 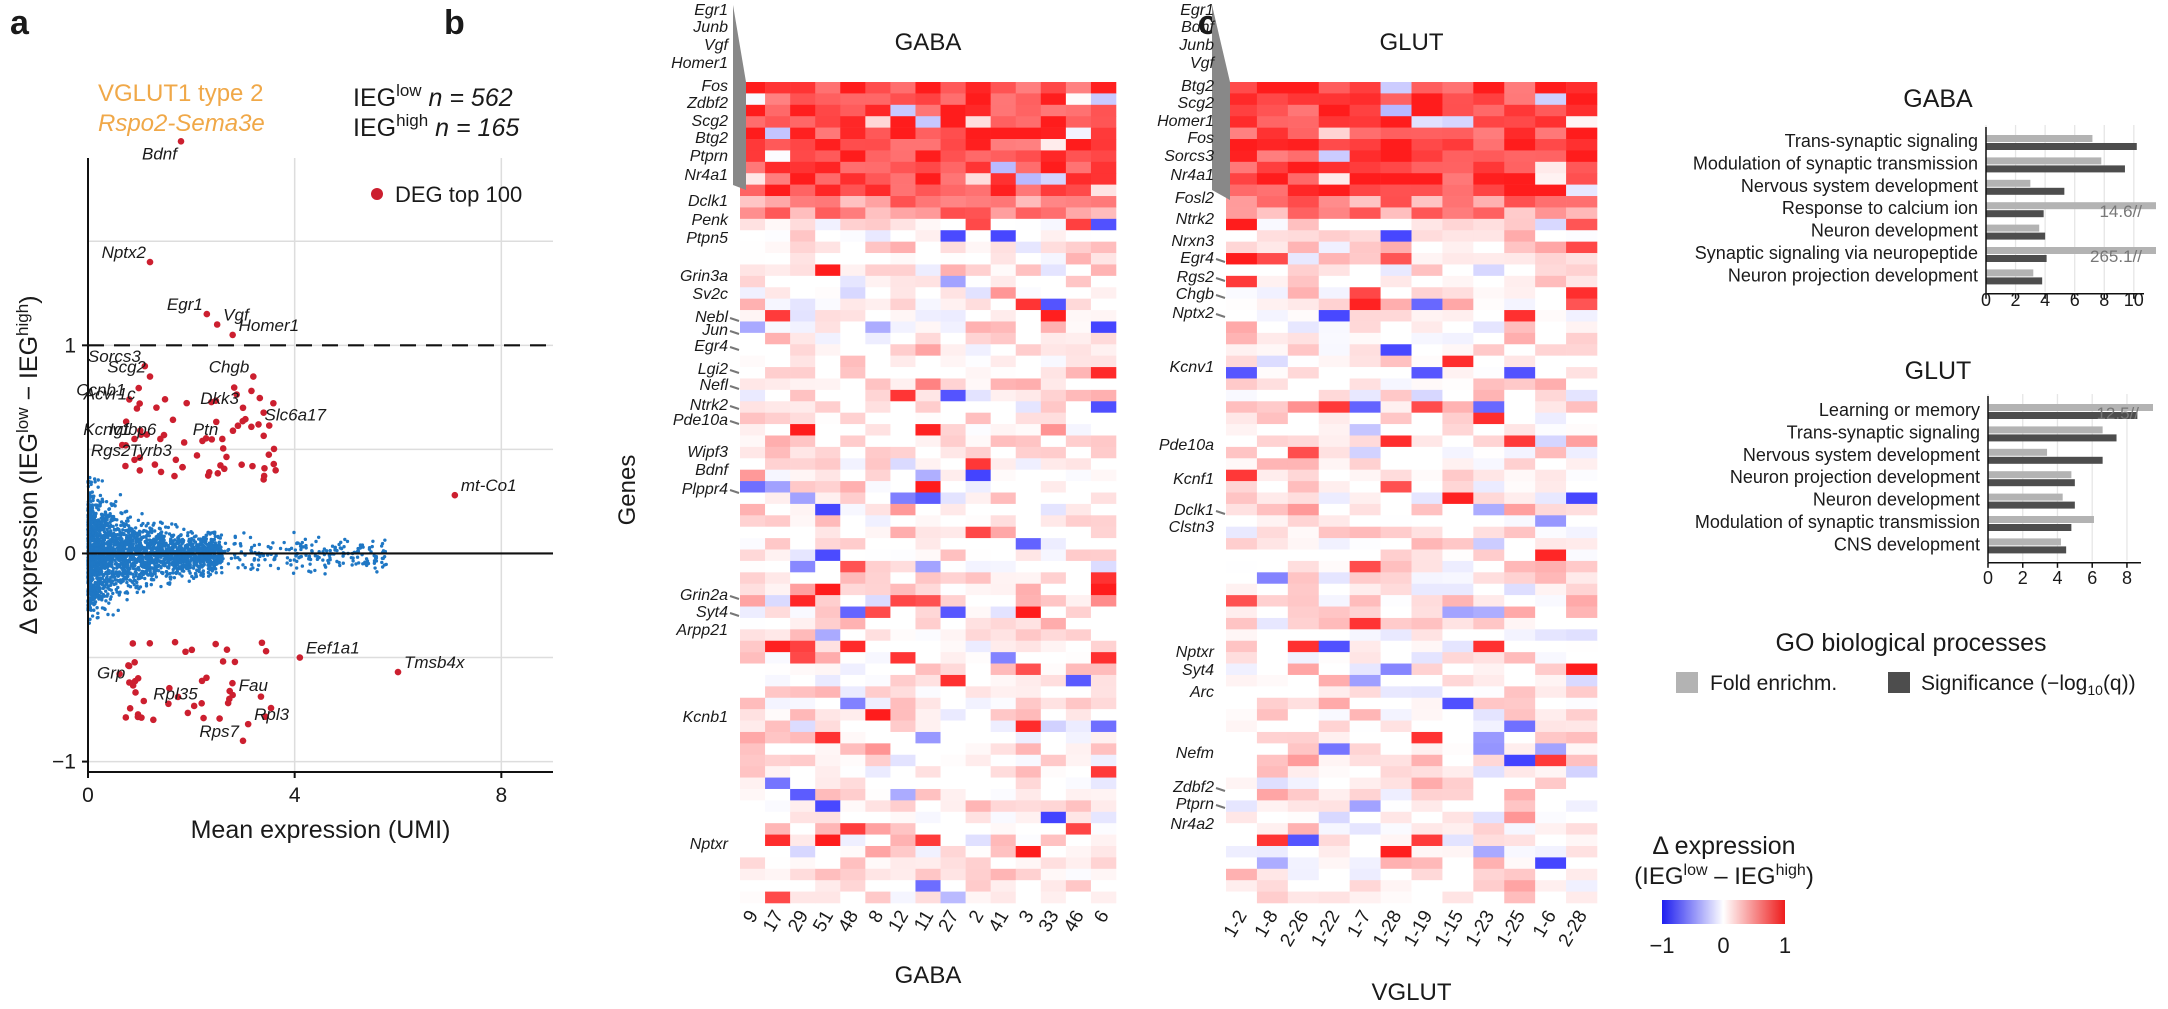 What do you see at coordinates (454, 23) in the screenshot?
I see `panel-letter-b: b` at bounding box center [454, 23].